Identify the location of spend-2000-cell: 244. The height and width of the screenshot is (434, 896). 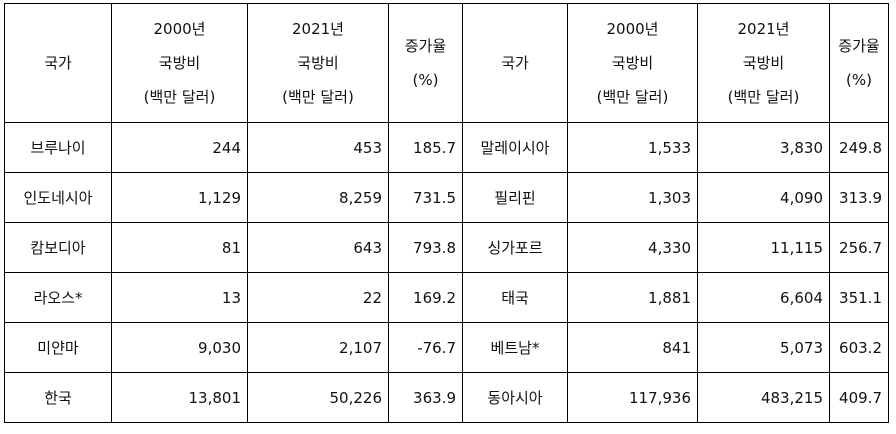
(179, 147).